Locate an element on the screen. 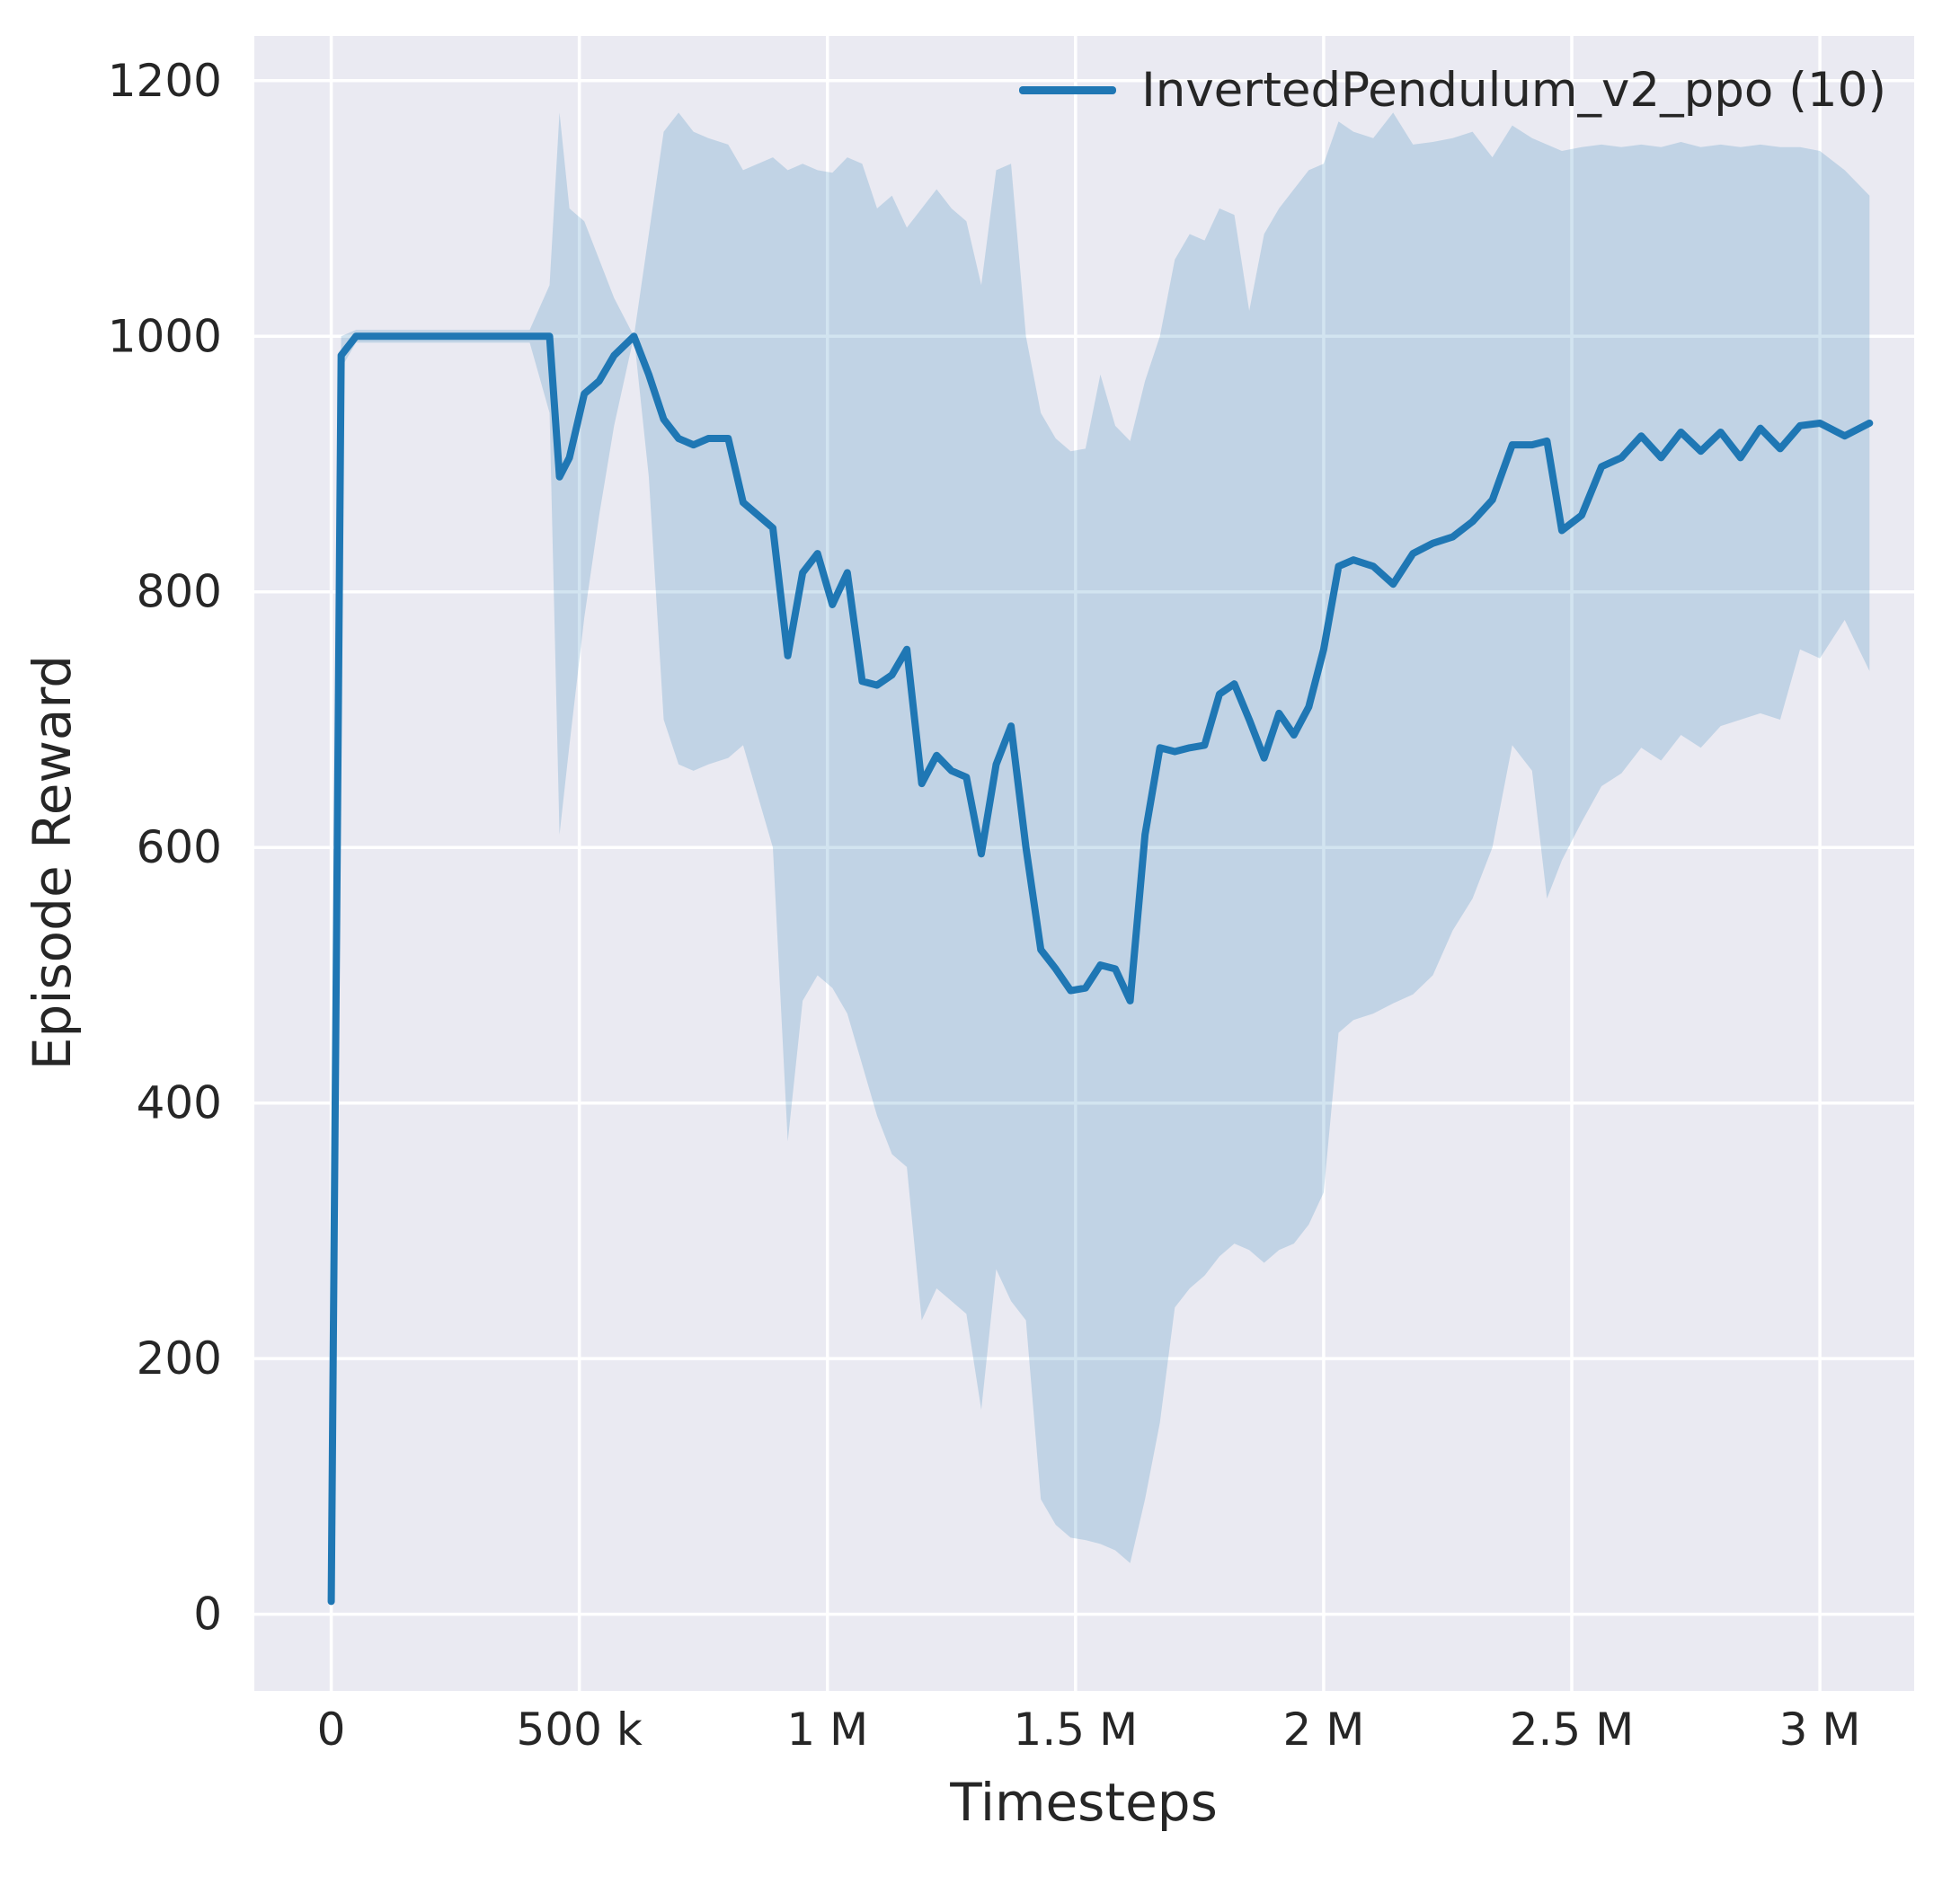  legend-line-swatch is located at coordinates (1068, 90).